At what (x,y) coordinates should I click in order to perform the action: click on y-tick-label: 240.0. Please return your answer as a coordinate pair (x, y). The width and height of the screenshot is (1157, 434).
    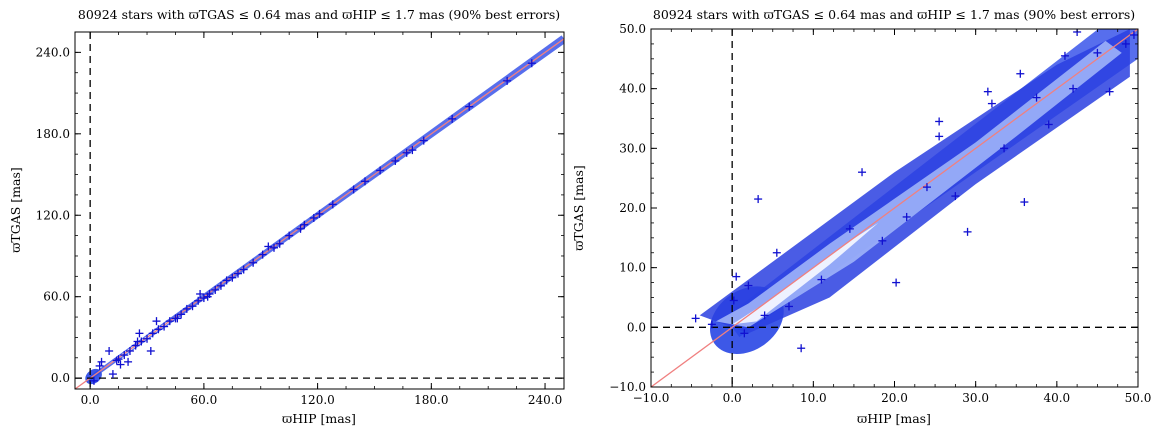
    Looking at the image, I should click on (53, 52).